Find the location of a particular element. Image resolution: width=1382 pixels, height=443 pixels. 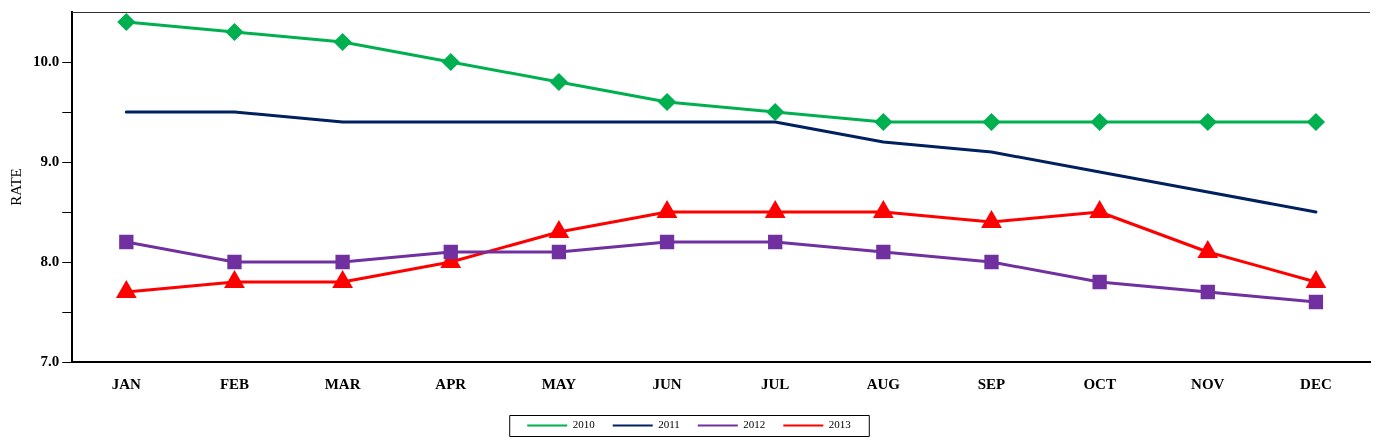

y-axis-title: RATE is located at coordinates (15, 187).